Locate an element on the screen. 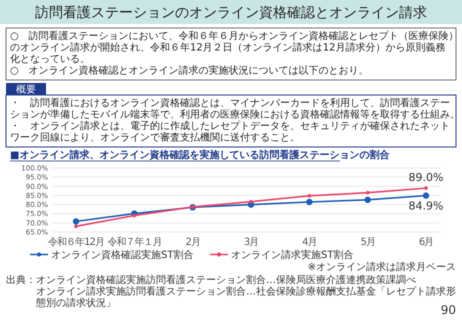 This screenshot has height=320, width=462. legend-label: オンライン資格確認実施ST割合 is located at coordinates (122, 255).